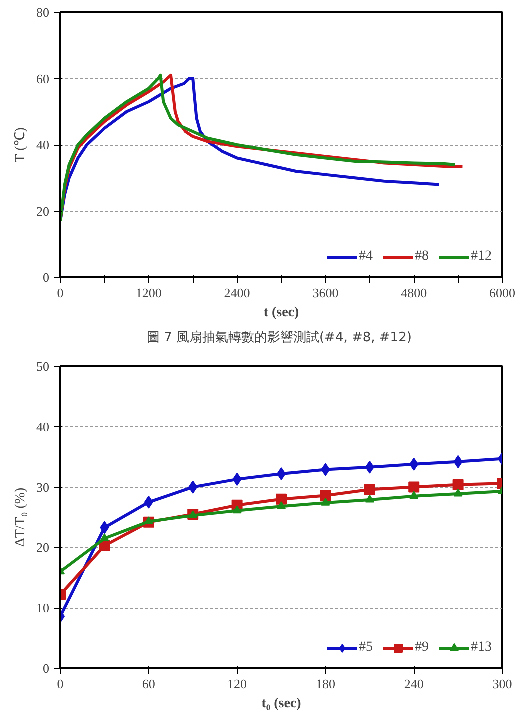  Describe the element at coordinates (282, 313) in the screenshot. I see `x-axis-title: t (sec)` at that location.